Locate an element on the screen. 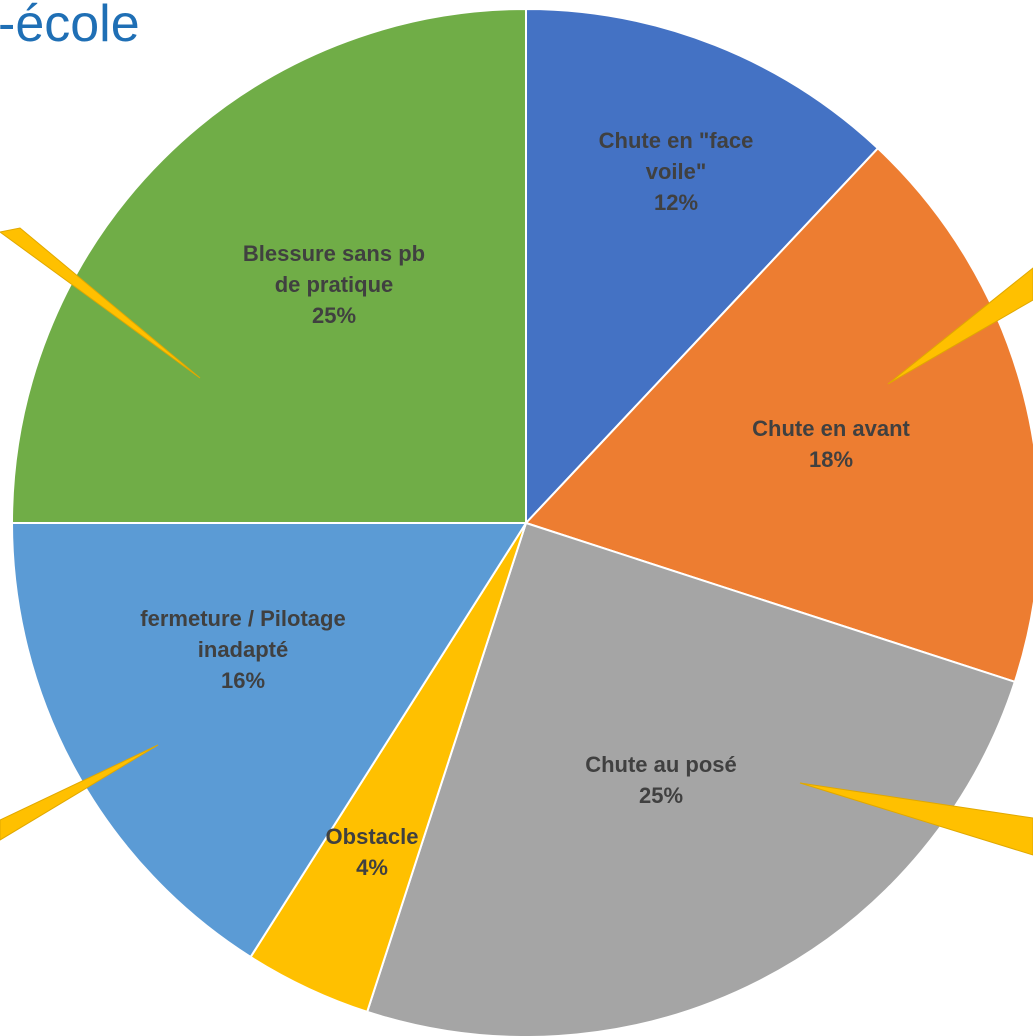 This screenshot has width=1033, height=1036. slice-label: Blessure sans pb de pratique 25% is located at coordinates (334, 284).